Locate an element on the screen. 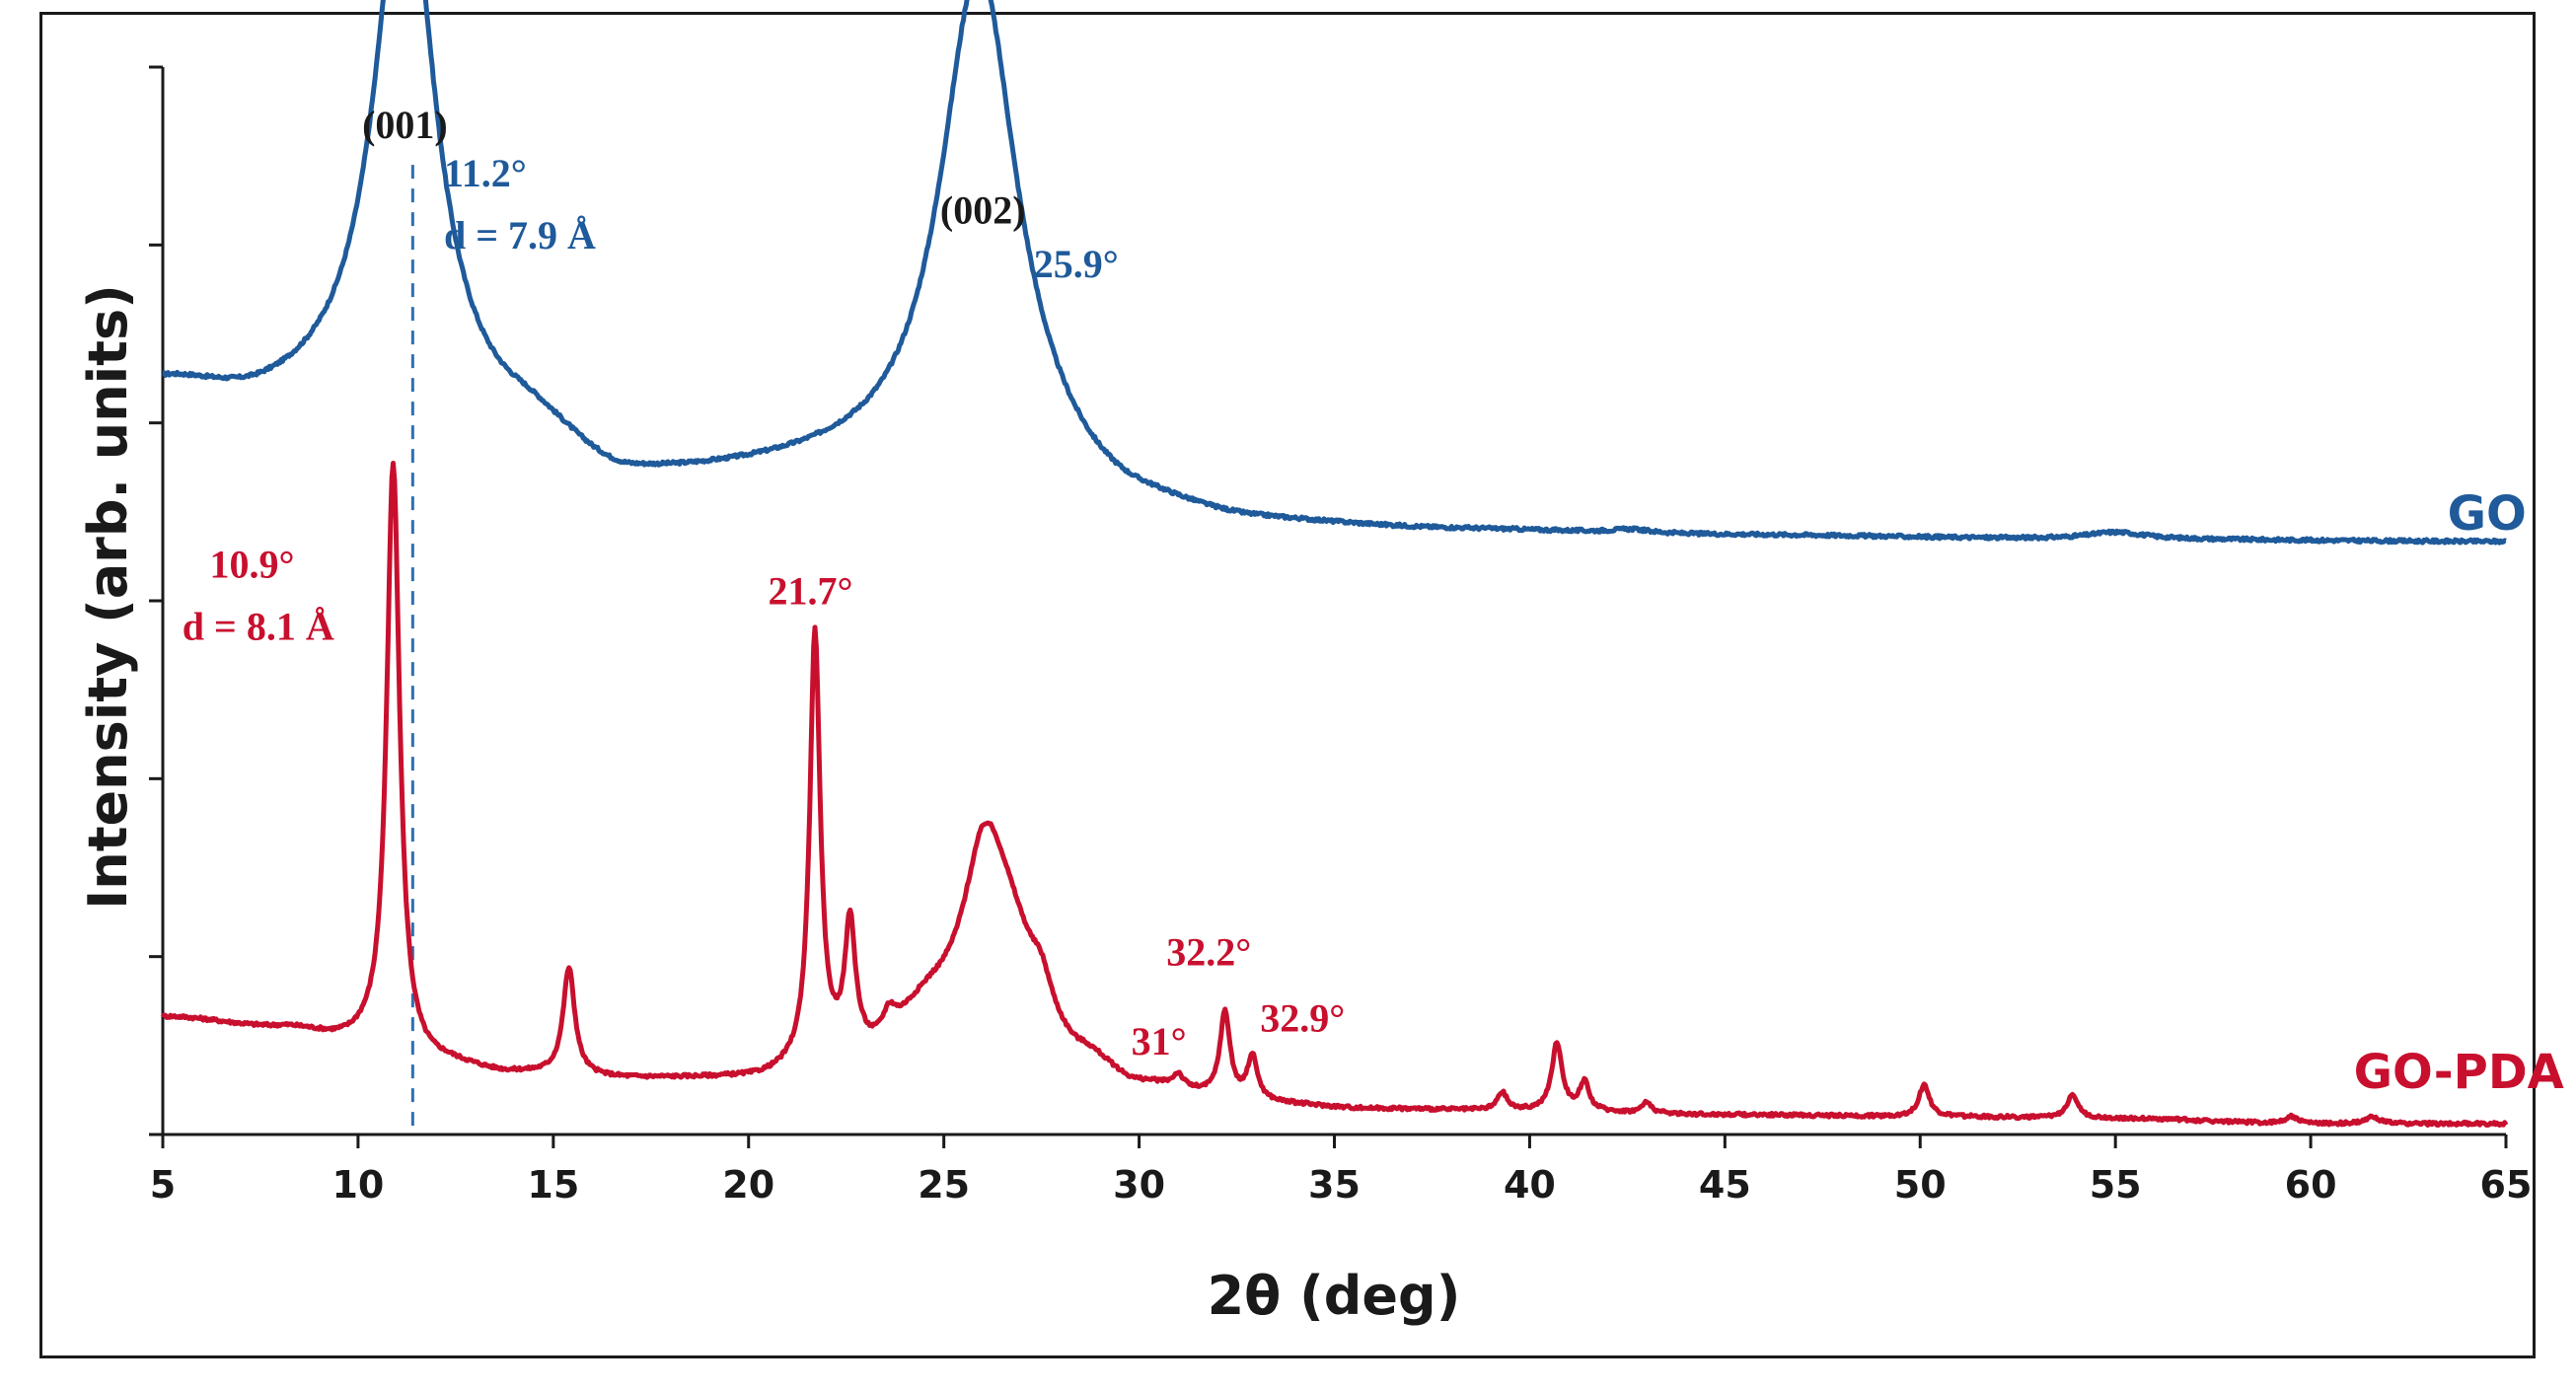 This screenshot has width=2576, height=1391. x-tick-label: 20 is located at coordinates (748, 1185).